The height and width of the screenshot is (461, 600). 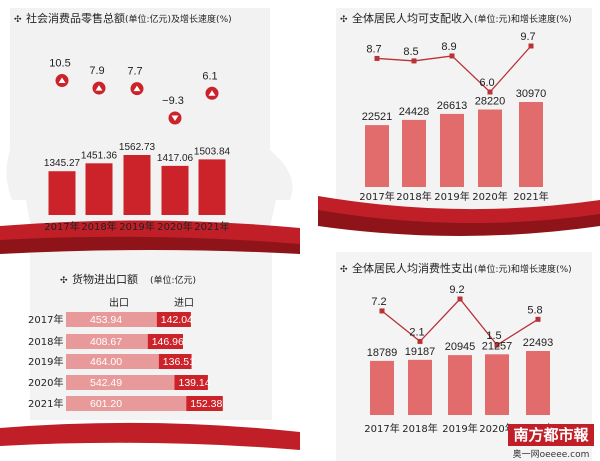 I want to click on chart1-category-label: 2021年, so click(x=211, y=226).